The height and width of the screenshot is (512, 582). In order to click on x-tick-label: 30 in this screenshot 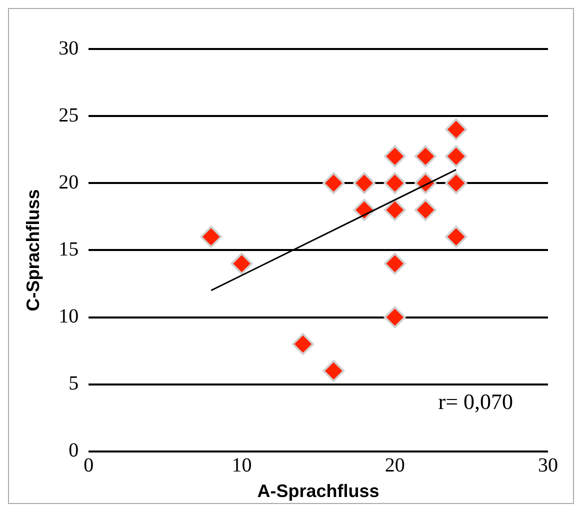, I will do `click(548, 465)`.